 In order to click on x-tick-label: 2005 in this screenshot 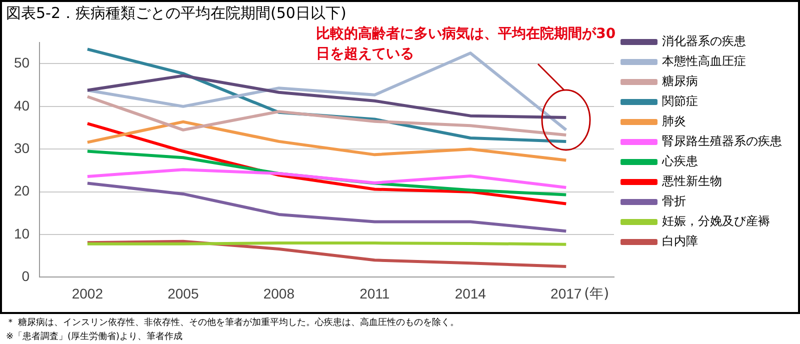, I will do `click(183, 293)`.